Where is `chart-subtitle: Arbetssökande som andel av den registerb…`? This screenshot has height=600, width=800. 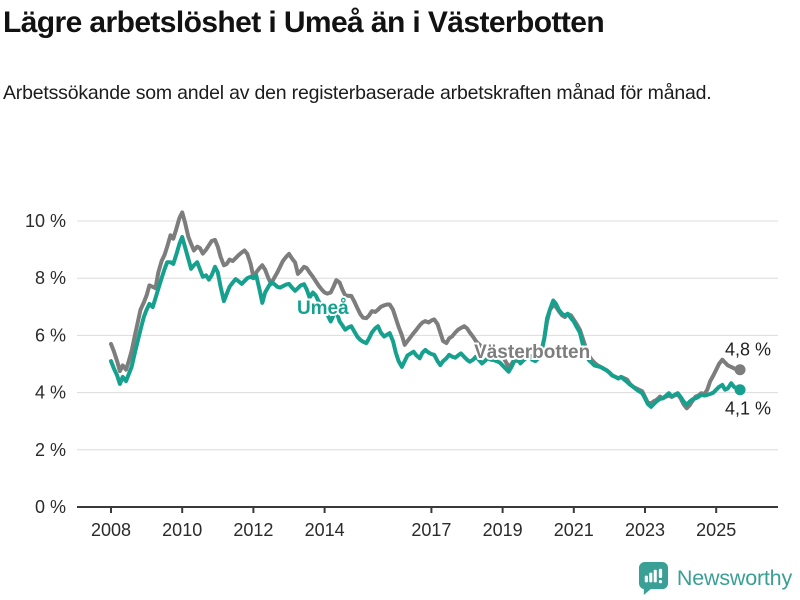
chart-subtitle: Arbetssökande som andel av den registerb… is located at coordinates (357, 93).